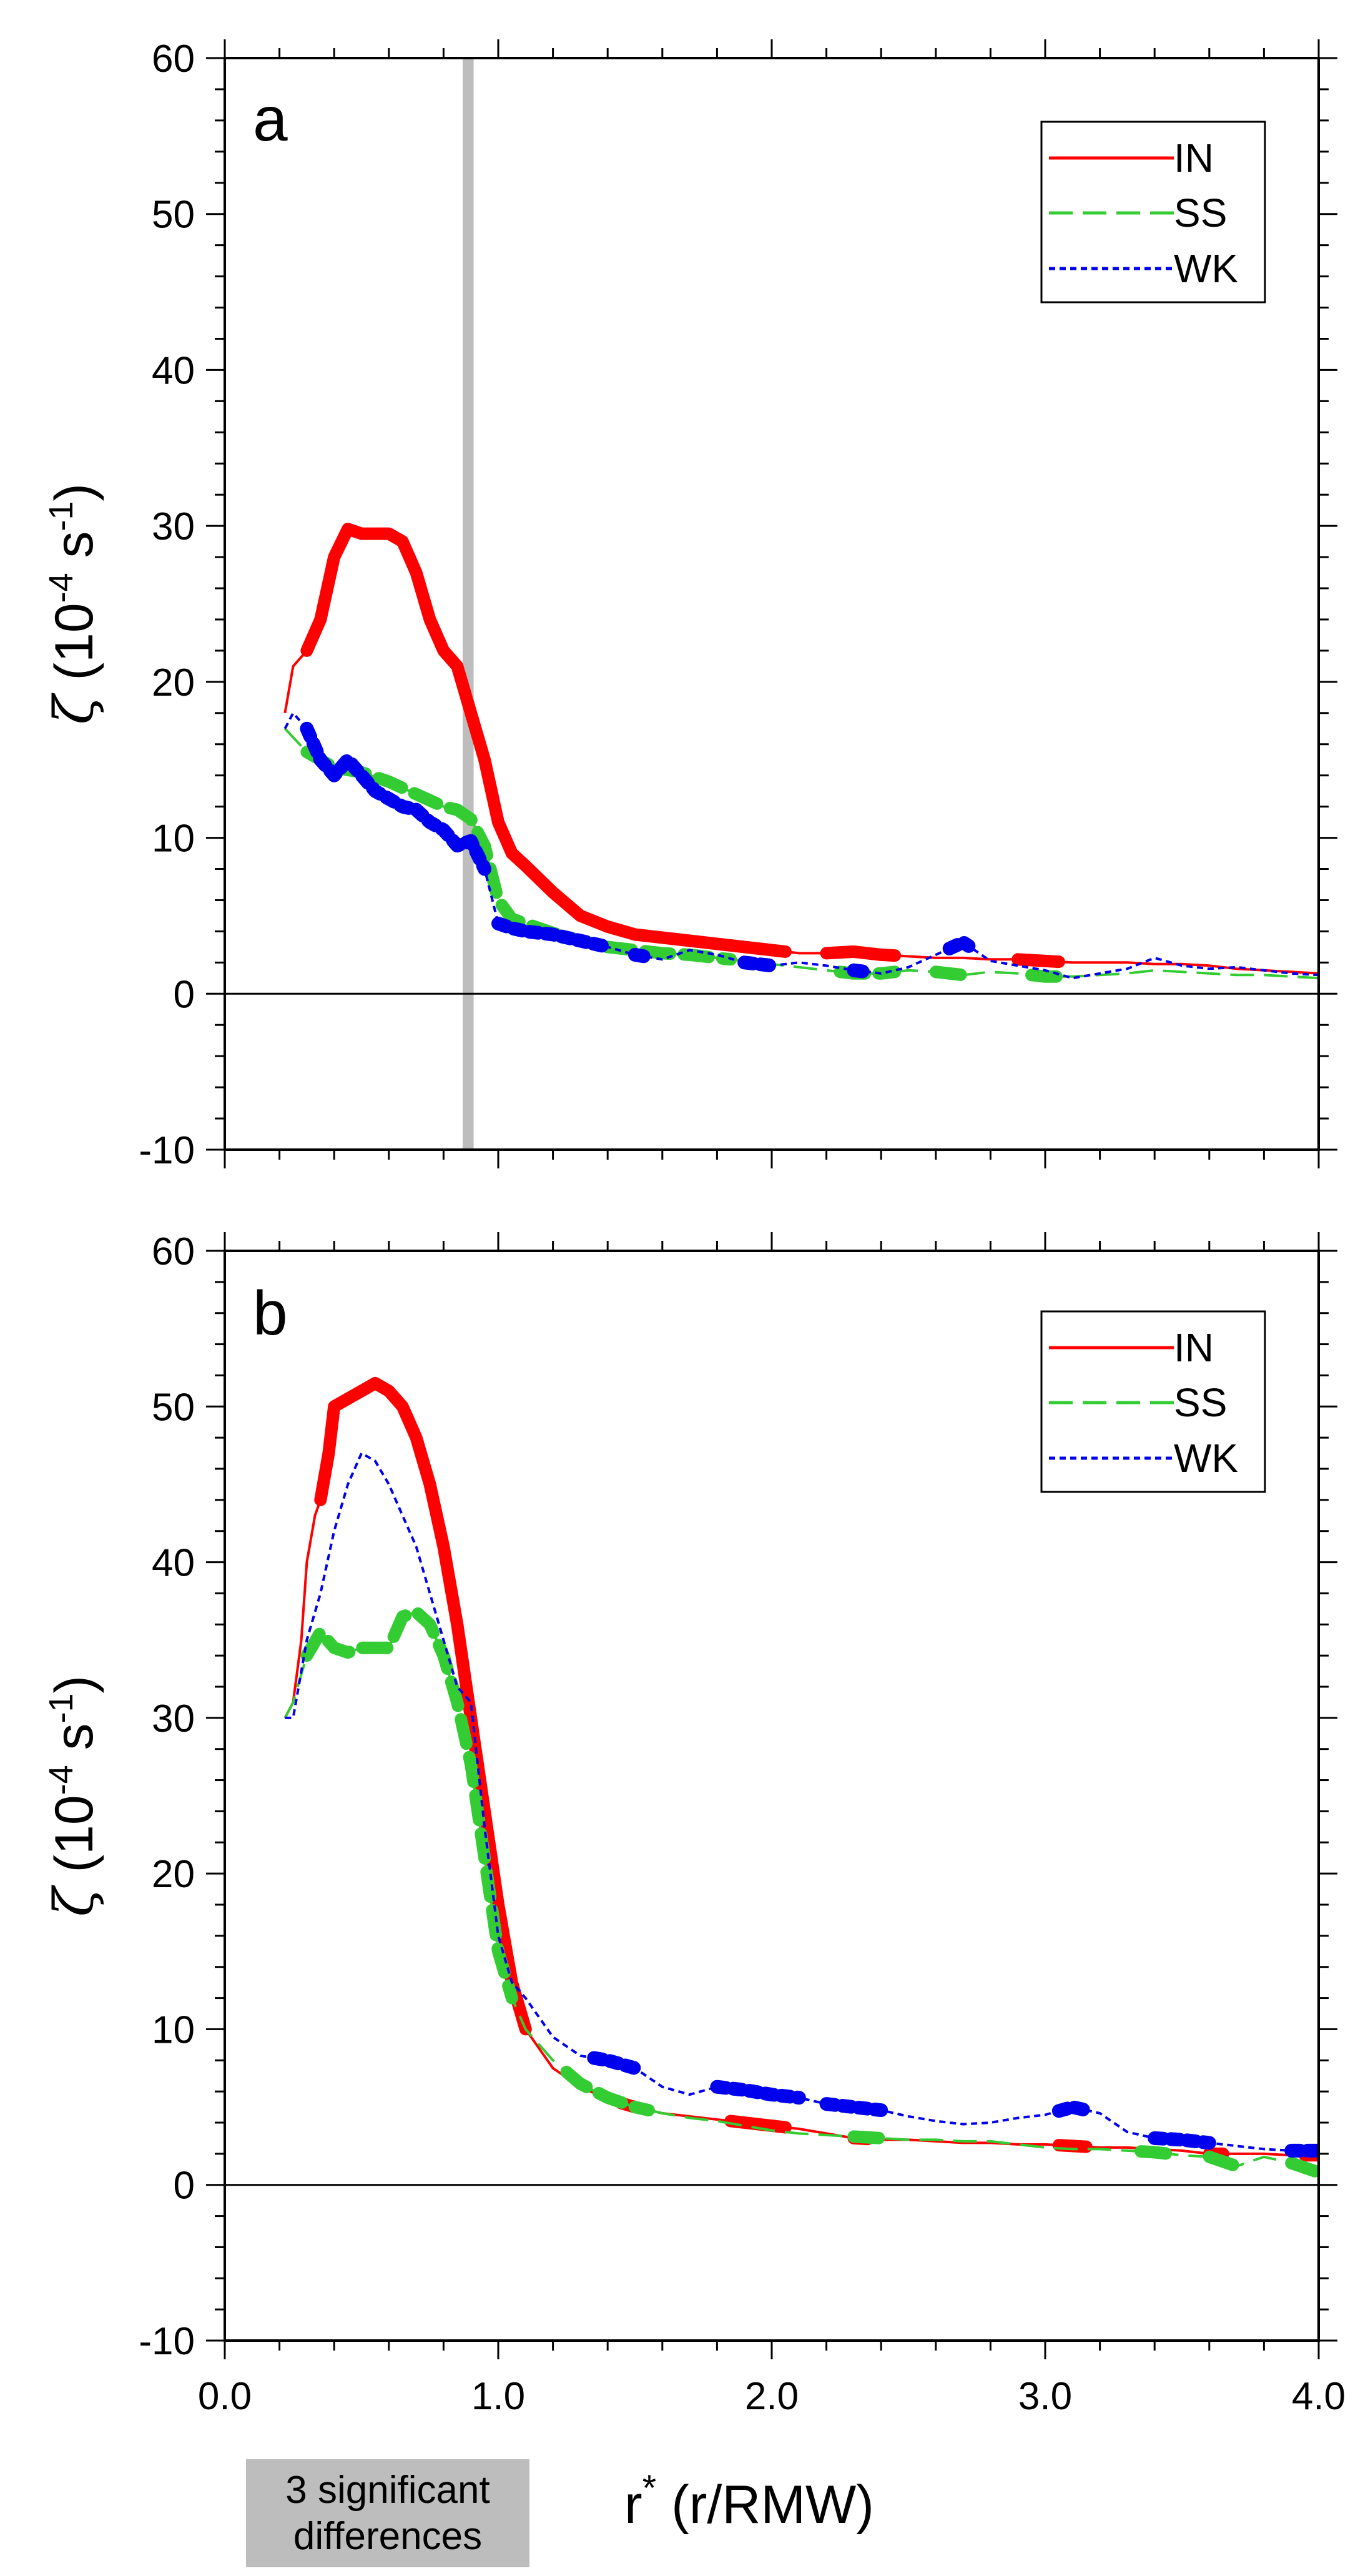 The width and height of the screenshot is (1363, 2576). I want to click on series-line-wk, so click(801, 846).